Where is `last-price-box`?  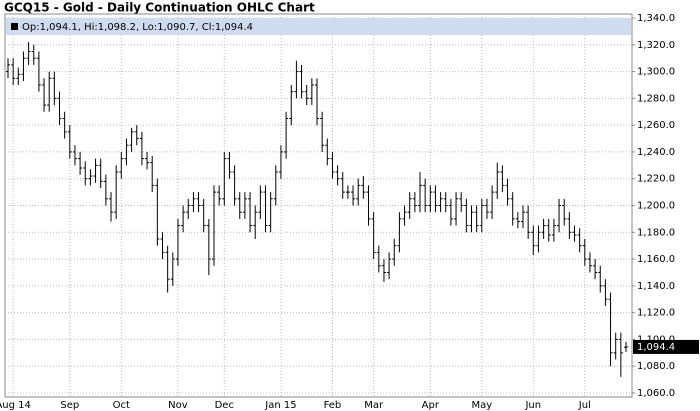 last-price-box is located at coordinates (666, 346).